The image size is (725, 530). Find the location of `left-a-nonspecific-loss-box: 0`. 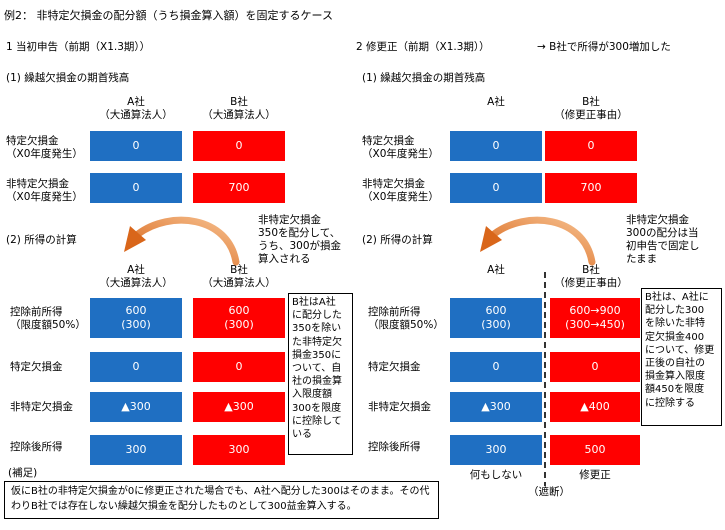

left-a-nonspecific-loss-box: 0 is located at coordinates (136, 188).